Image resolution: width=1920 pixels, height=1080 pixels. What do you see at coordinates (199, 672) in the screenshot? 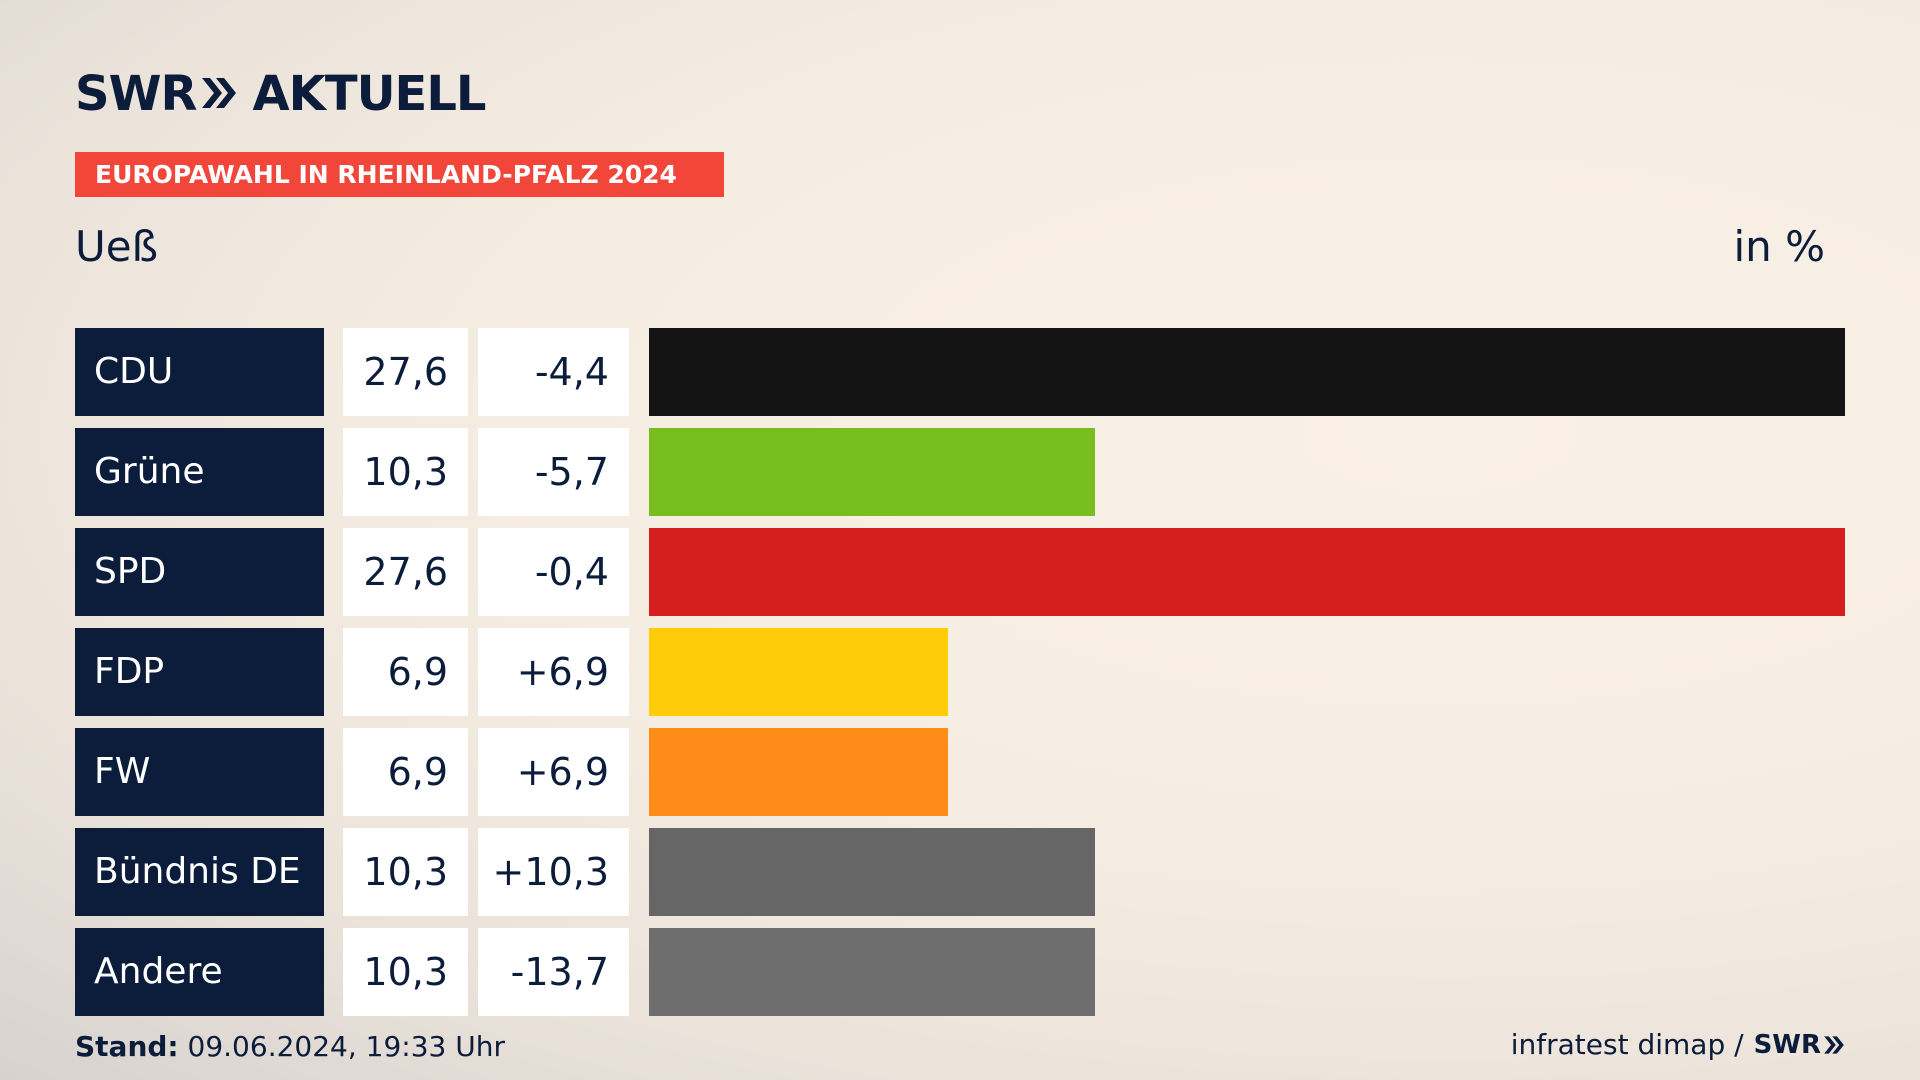
I see `party-label: FDP` at bounding box center [199, 672].